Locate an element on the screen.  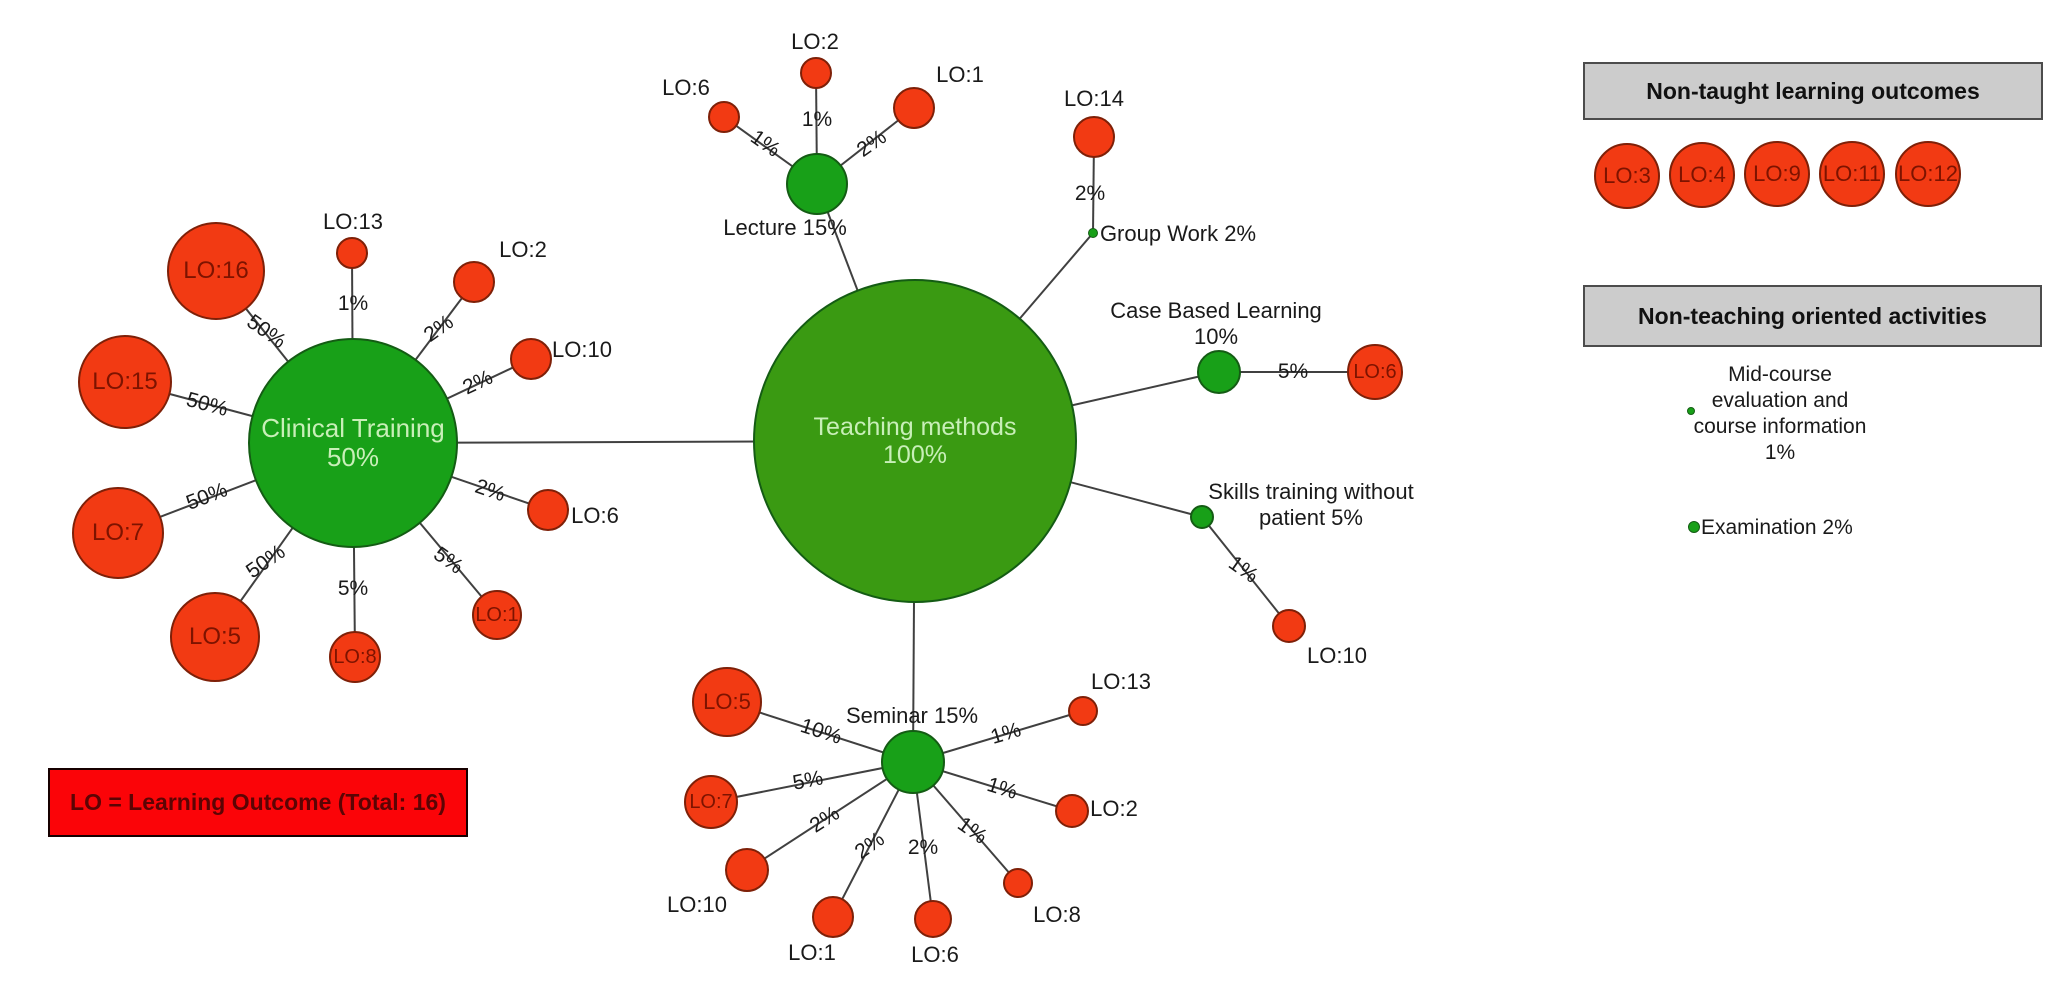
node-lec-lo2 is located at coordinates (816, 73).